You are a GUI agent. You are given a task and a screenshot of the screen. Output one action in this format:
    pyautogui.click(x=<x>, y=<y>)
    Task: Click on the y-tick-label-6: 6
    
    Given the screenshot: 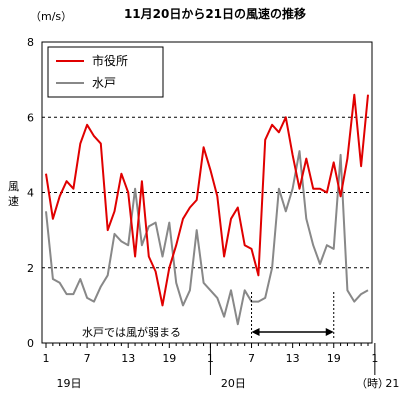 What is the action you would take?
    pyautogui.click(x=30, y=117)
    